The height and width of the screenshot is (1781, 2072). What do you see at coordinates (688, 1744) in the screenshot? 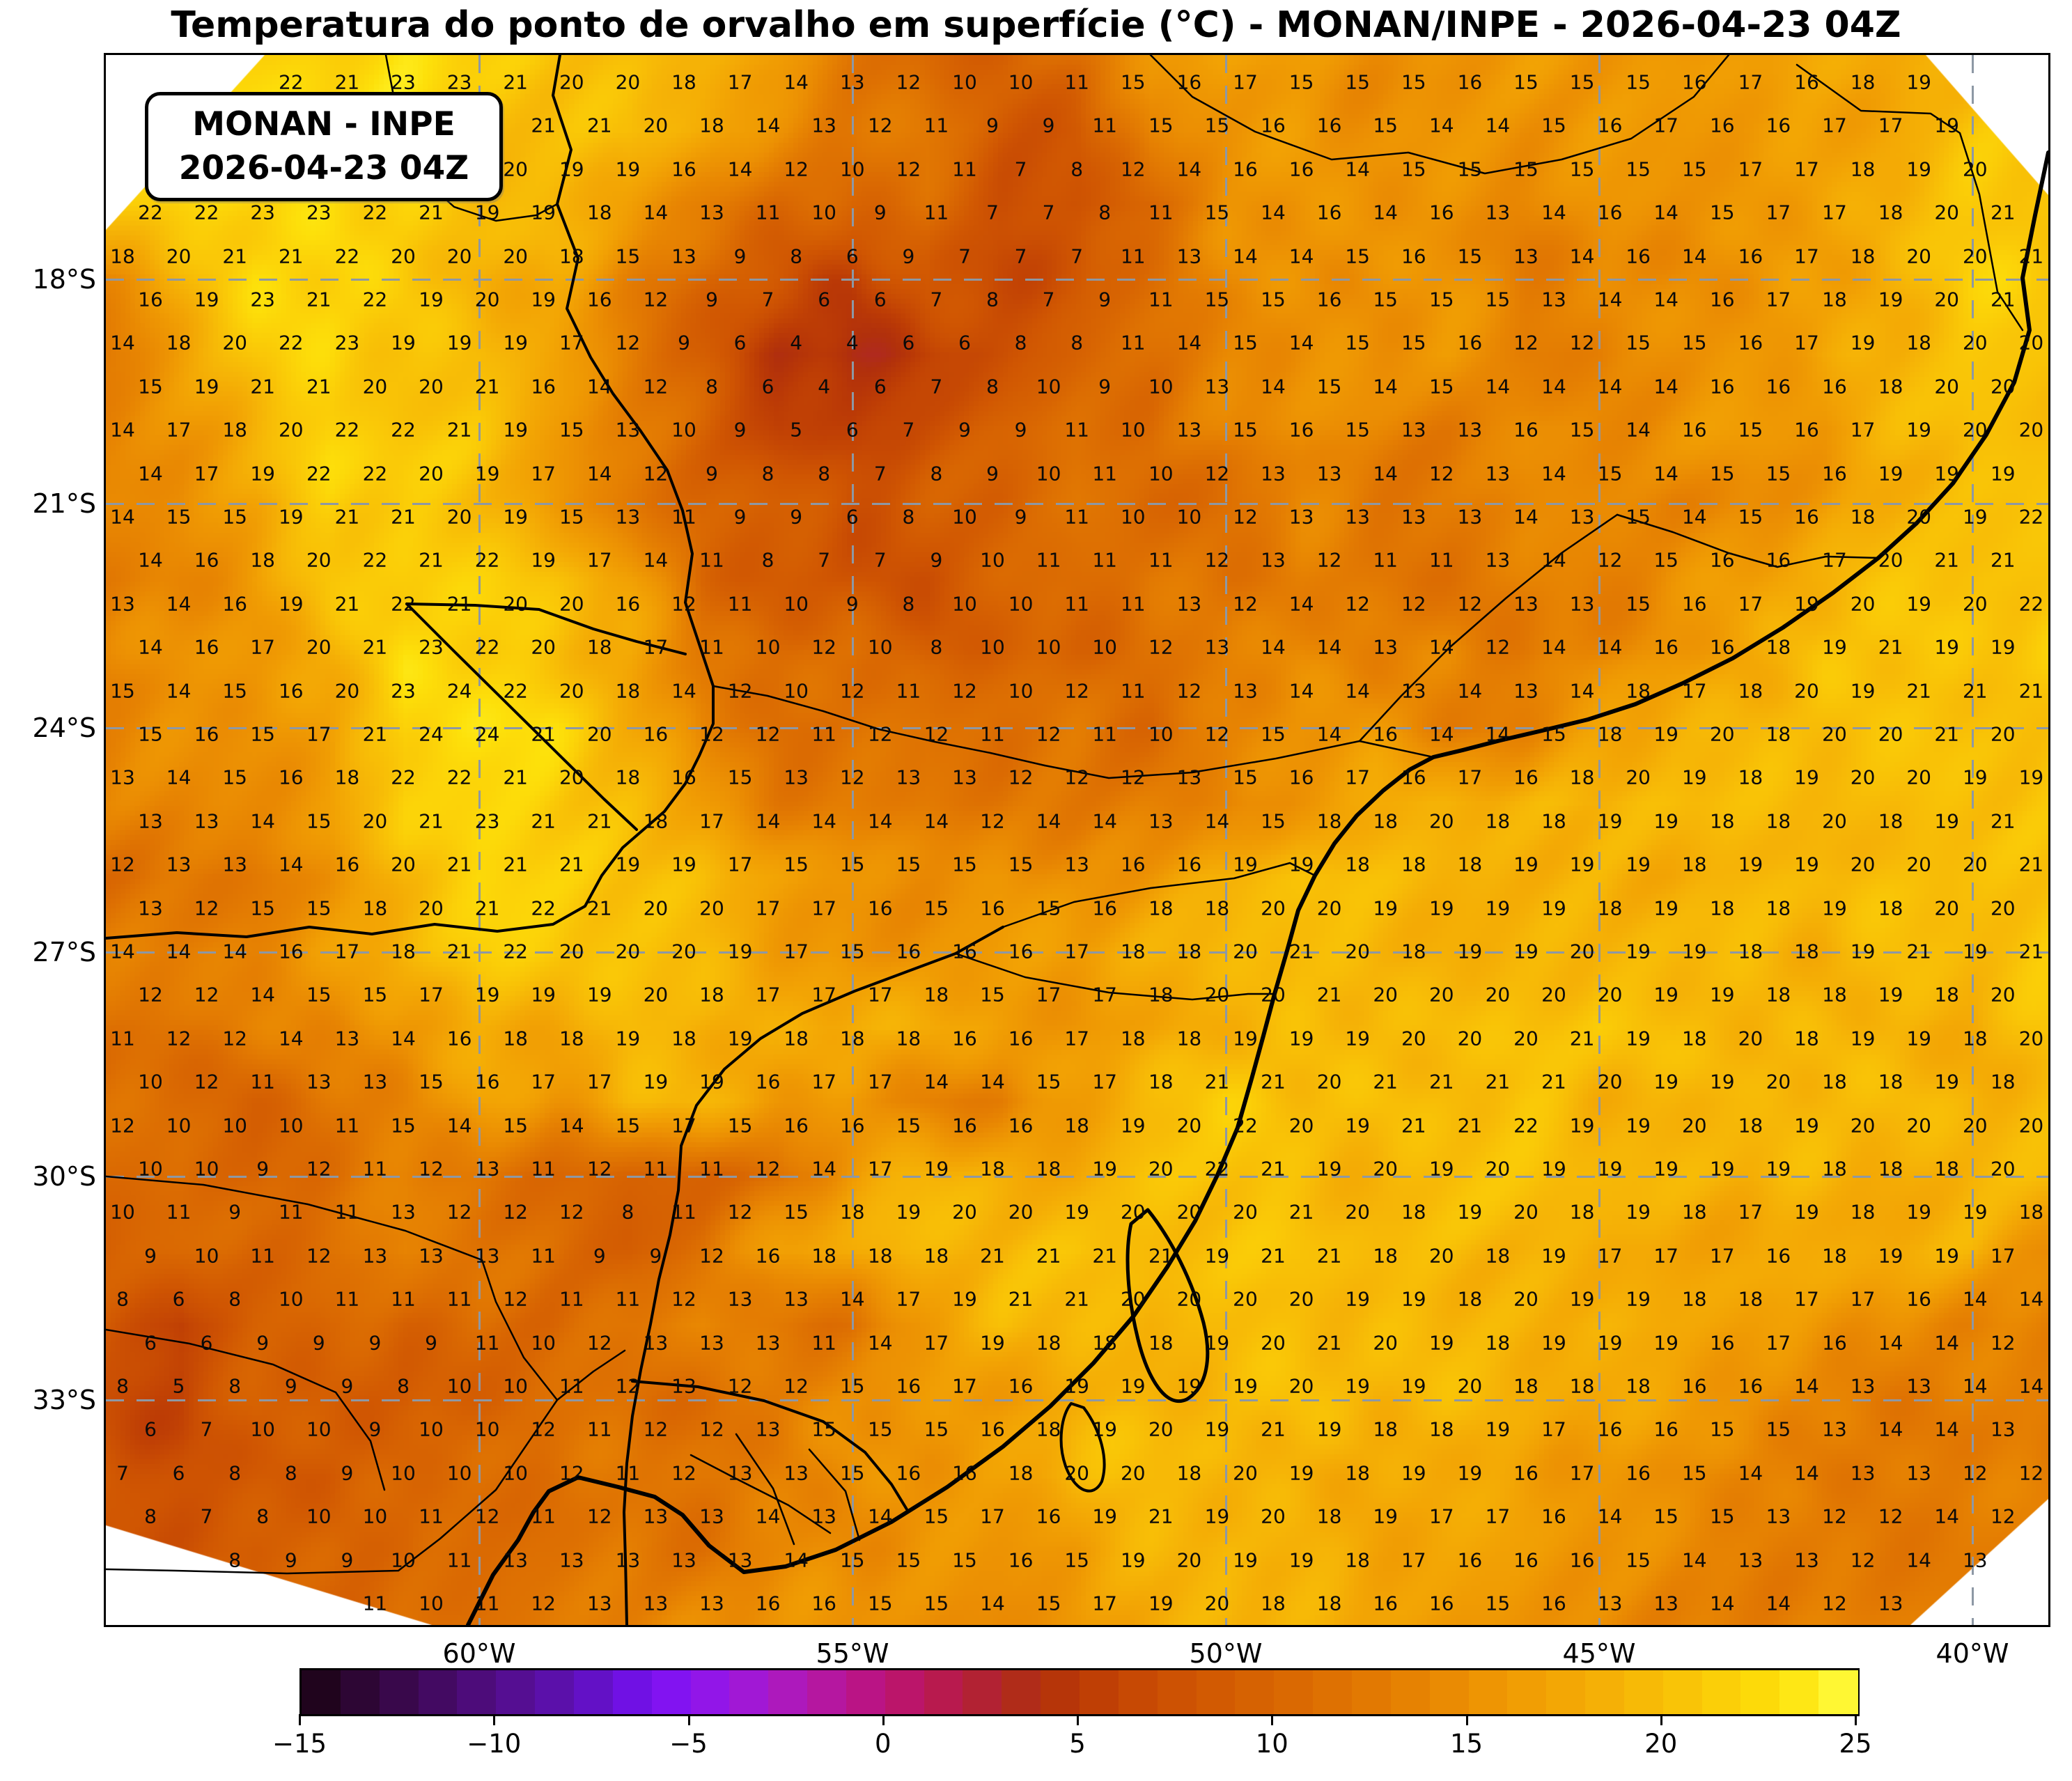
I see `colorbar-tick-label: −5` at bounding box center [688, 1744].